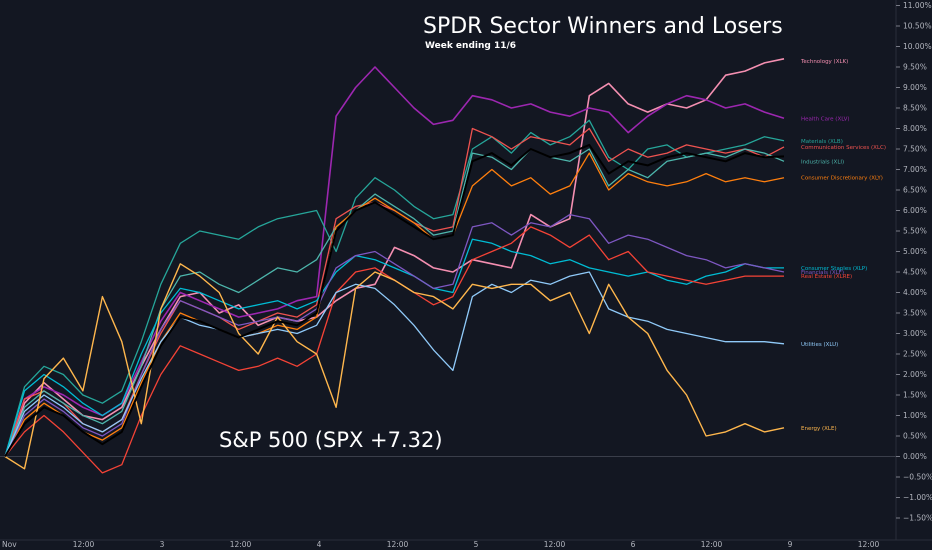 This screenshot has width=932, height=550. I want to click on y-tick-label: 0.50%, so click(915, 436).